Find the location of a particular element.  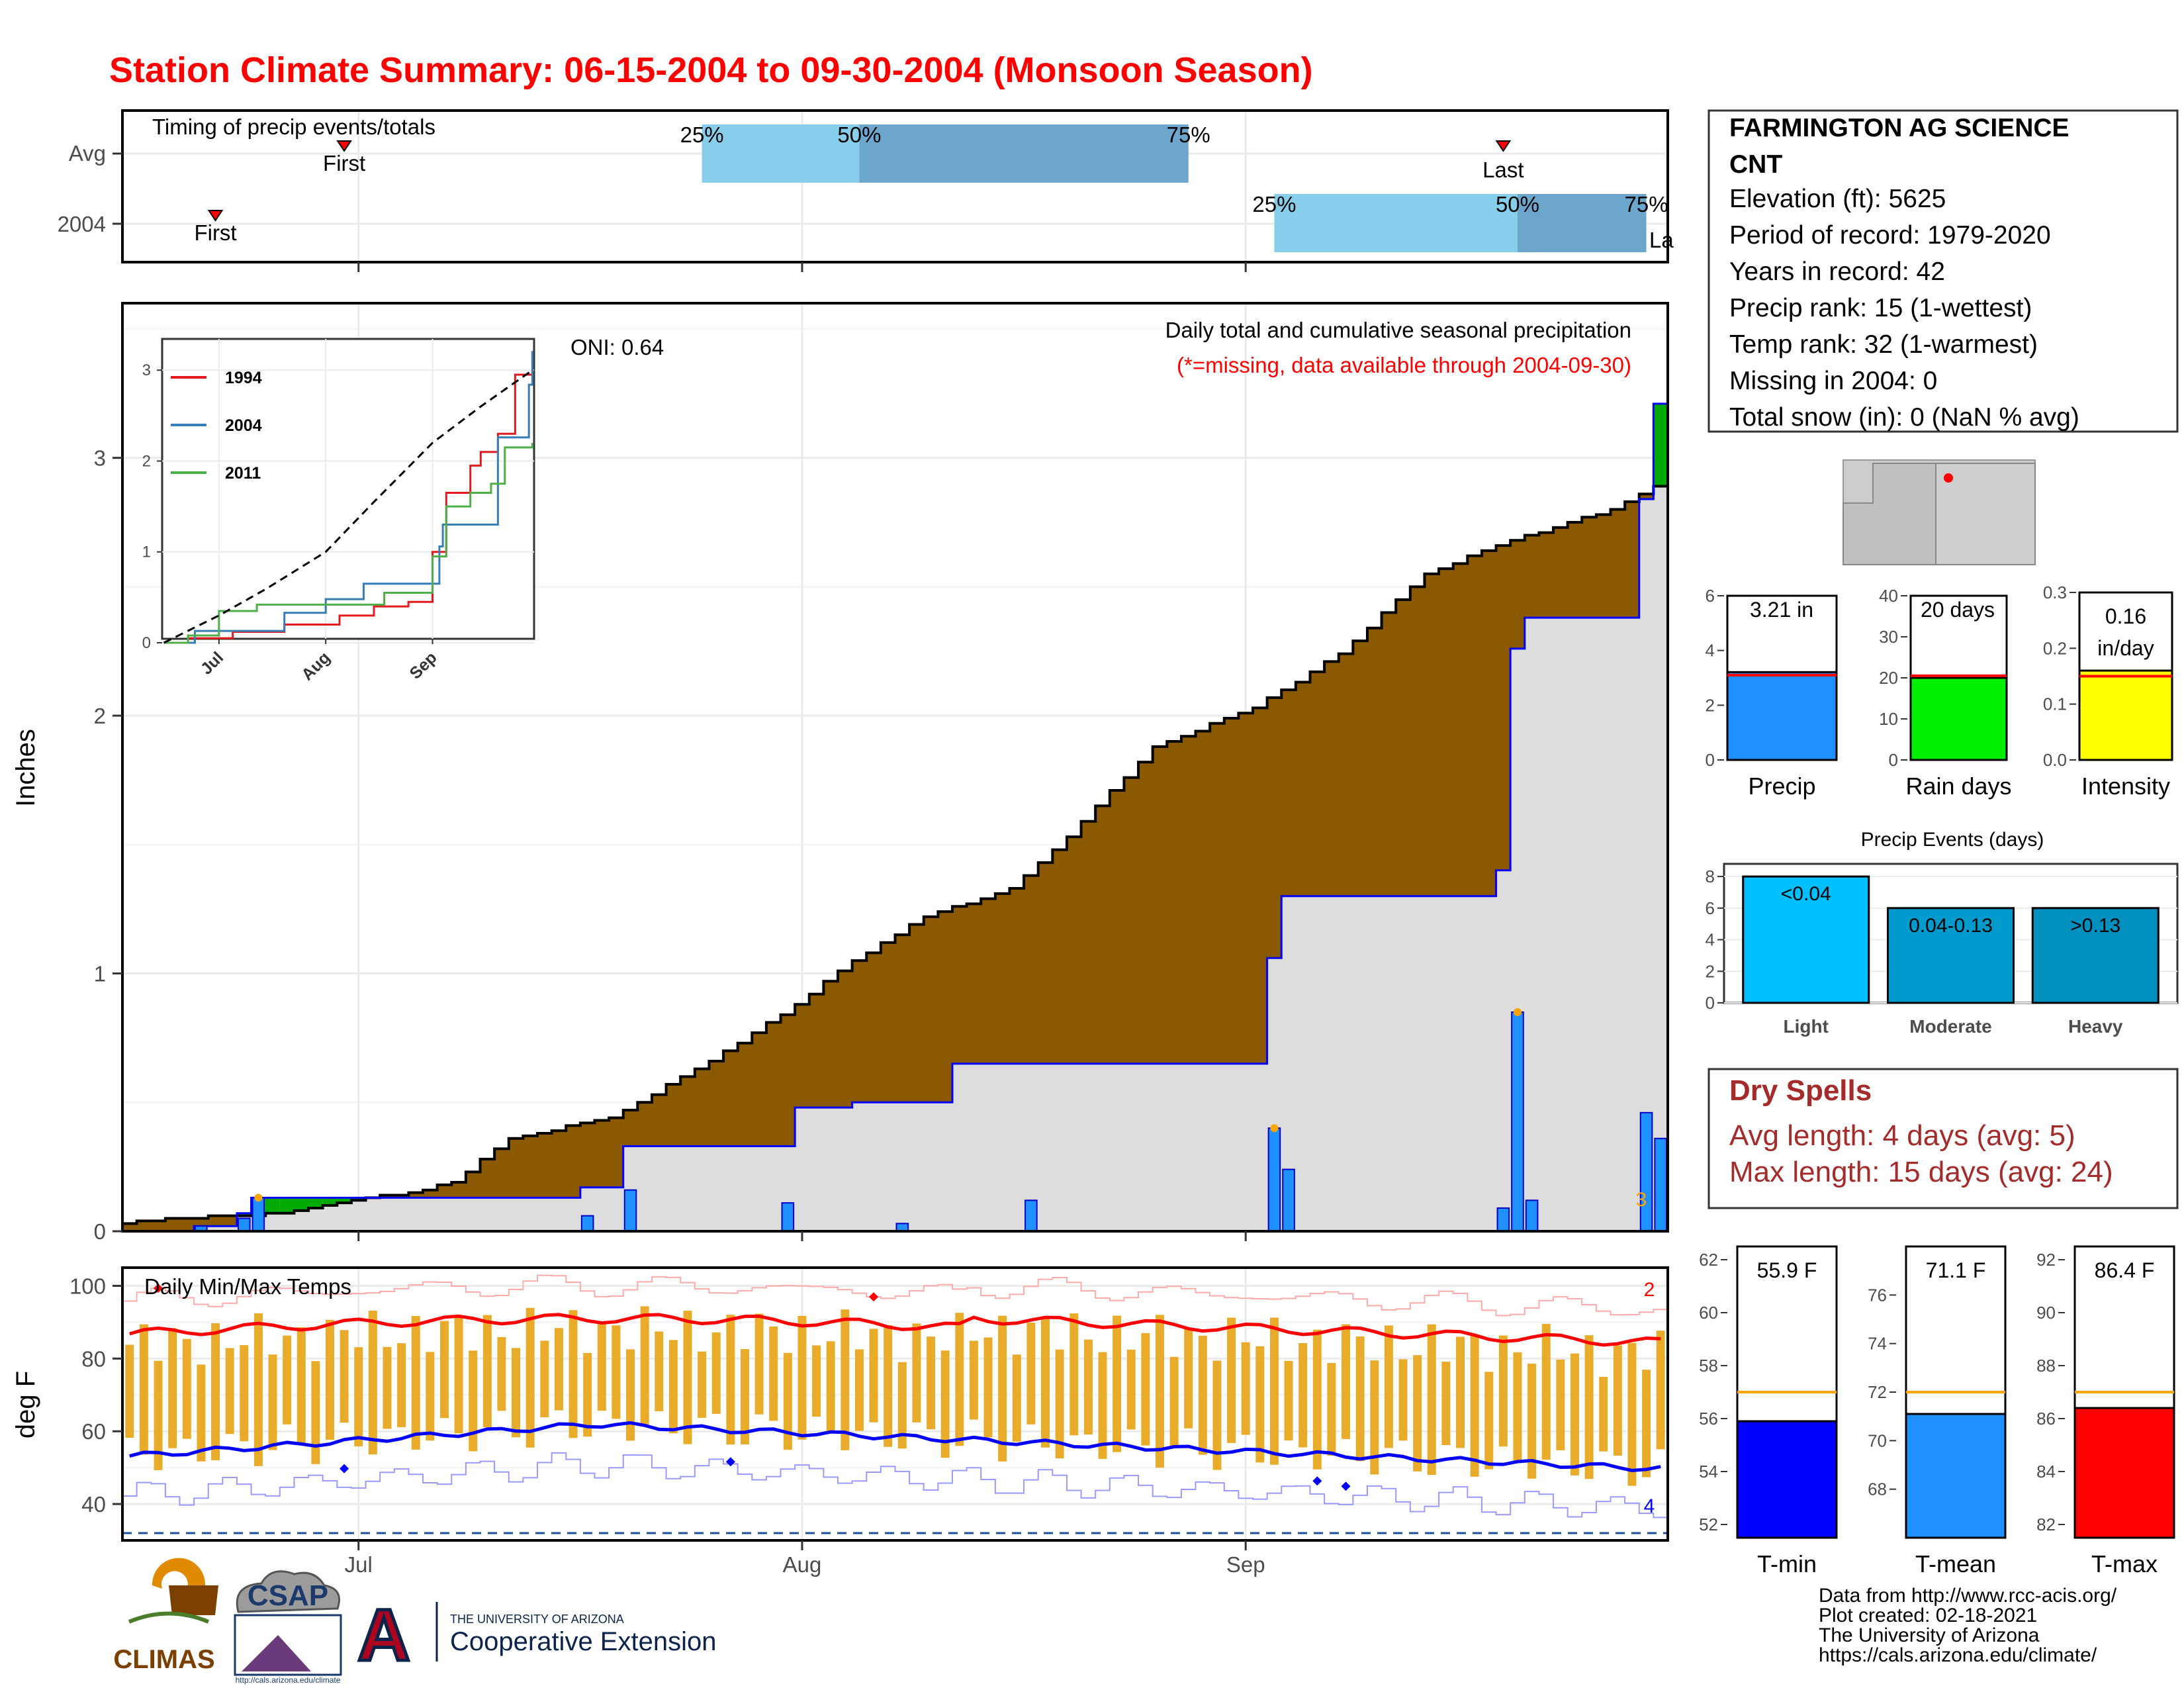

temp-ytick-label: 60 is located at coordinates (93, 1431).